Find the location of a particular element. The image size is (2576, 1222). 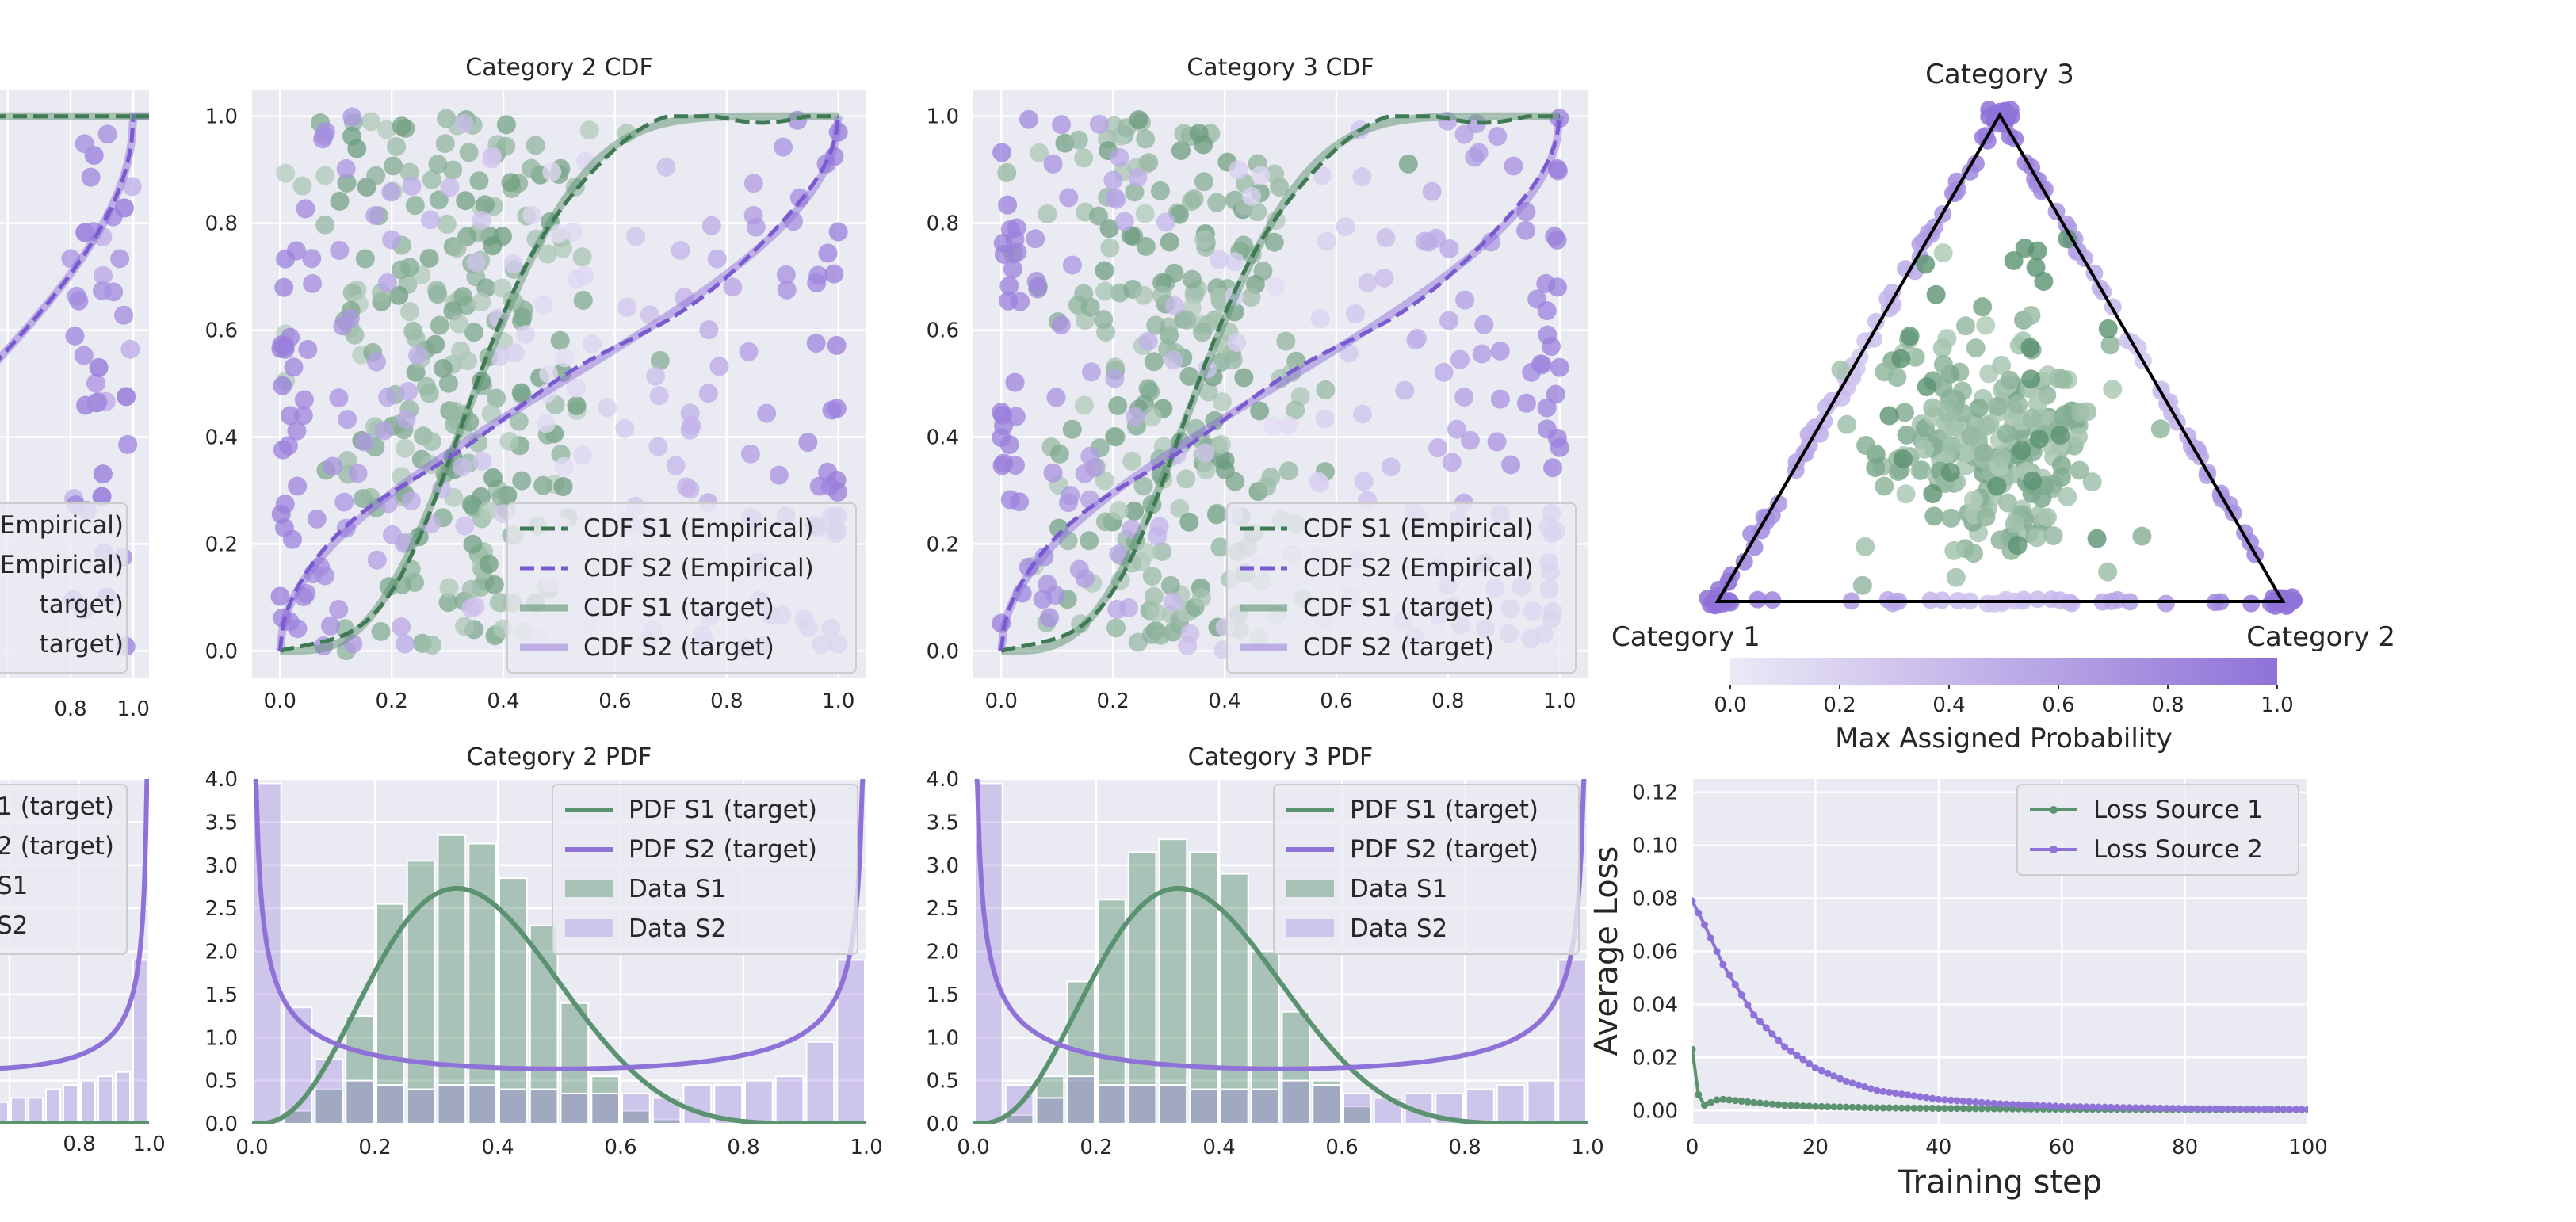

legend-frame is located at coordinates (64, 588).